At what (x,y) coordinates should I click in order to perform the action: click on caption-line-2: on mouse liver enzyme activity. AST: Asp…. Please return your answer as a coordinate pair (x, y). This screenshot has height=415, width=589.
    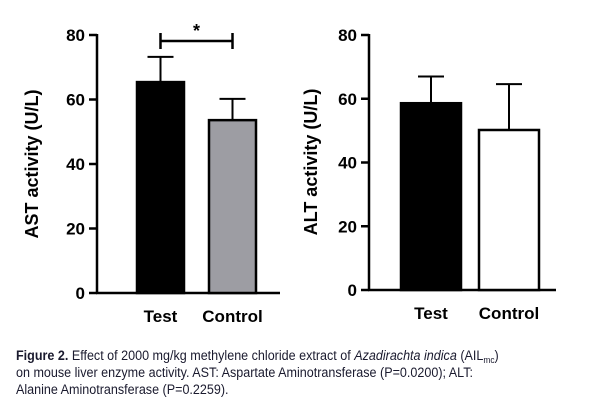
    Looking at the image, I should click on (244, 372).